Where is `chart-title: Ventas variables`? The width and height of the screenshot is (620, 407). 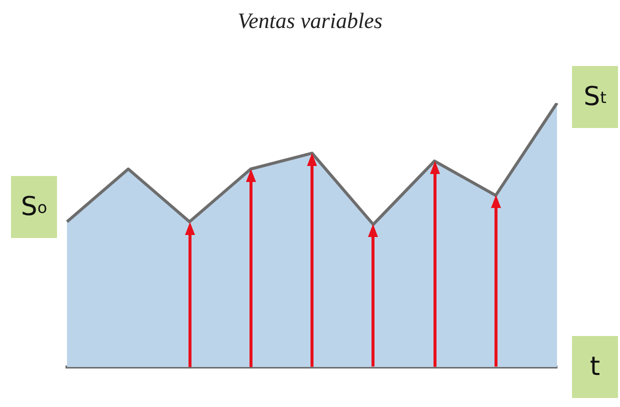 chart-title: Ventas variables is located at coordinates (310, 21).